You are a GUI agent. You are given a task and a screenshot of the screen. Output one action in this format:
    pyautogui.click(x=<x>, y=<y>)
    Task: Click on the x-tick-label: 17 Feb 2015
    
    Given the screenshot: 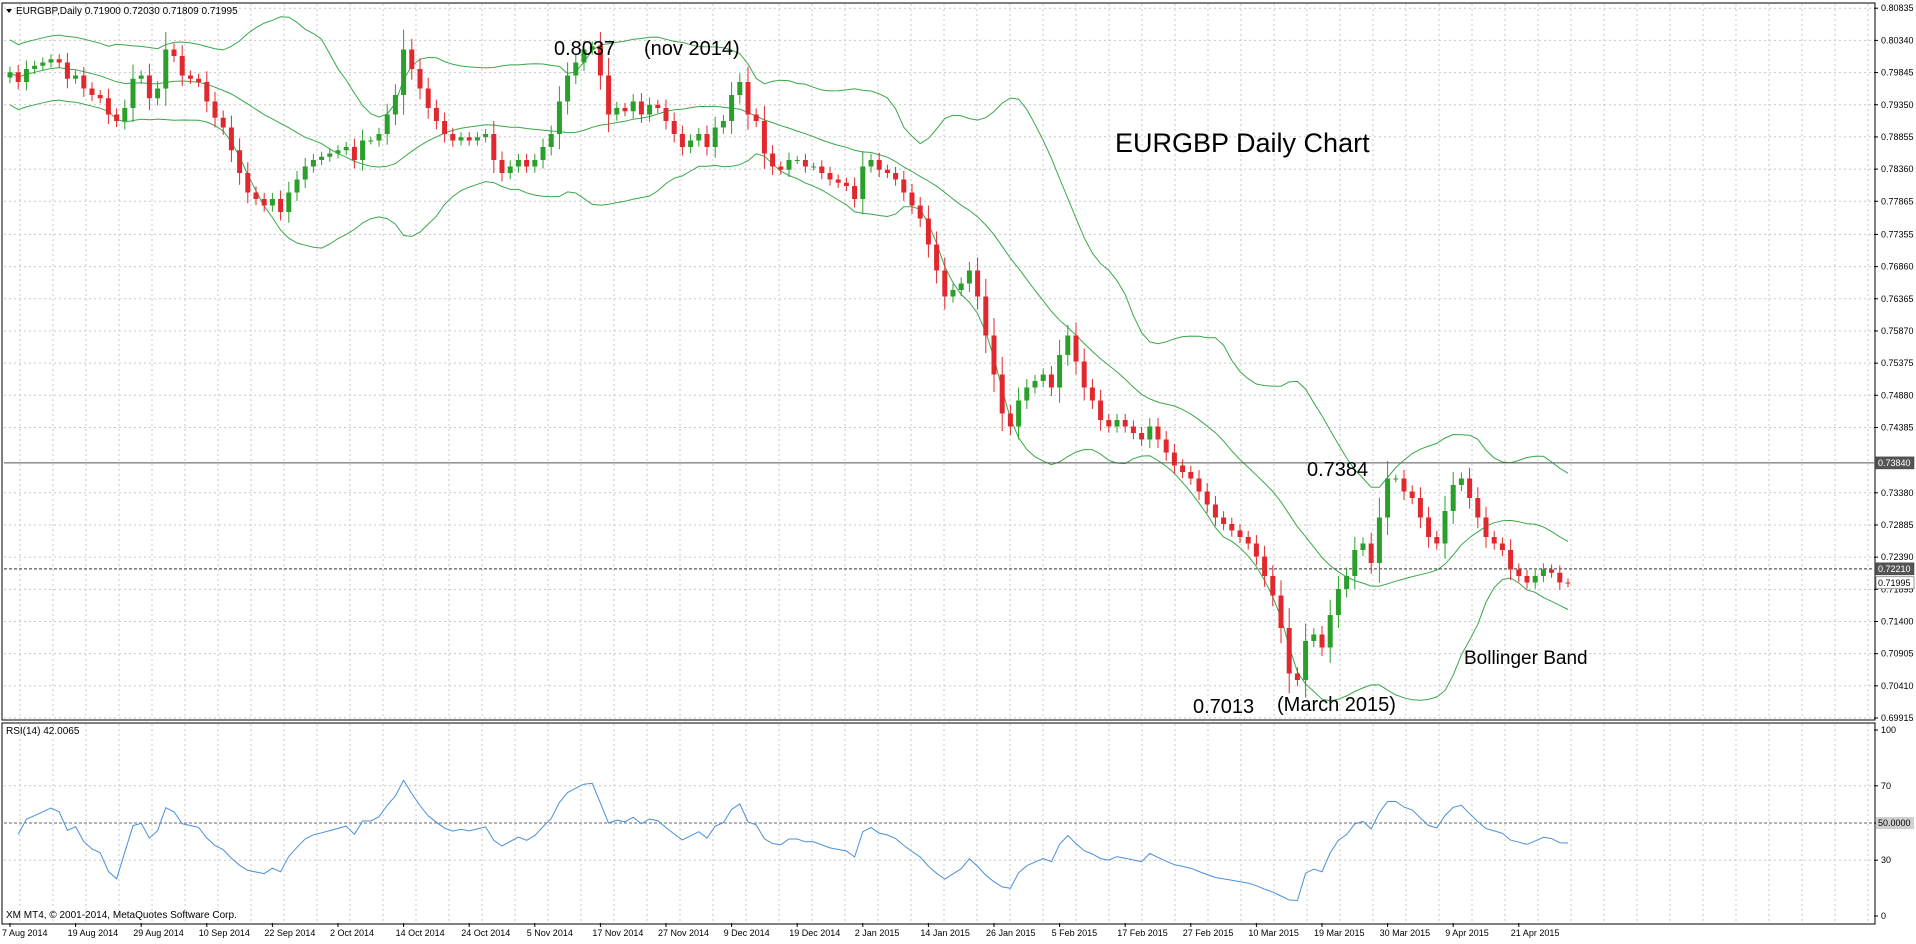 What is the action you would take?
    pyautogui.click(x=1142, y=933)
    